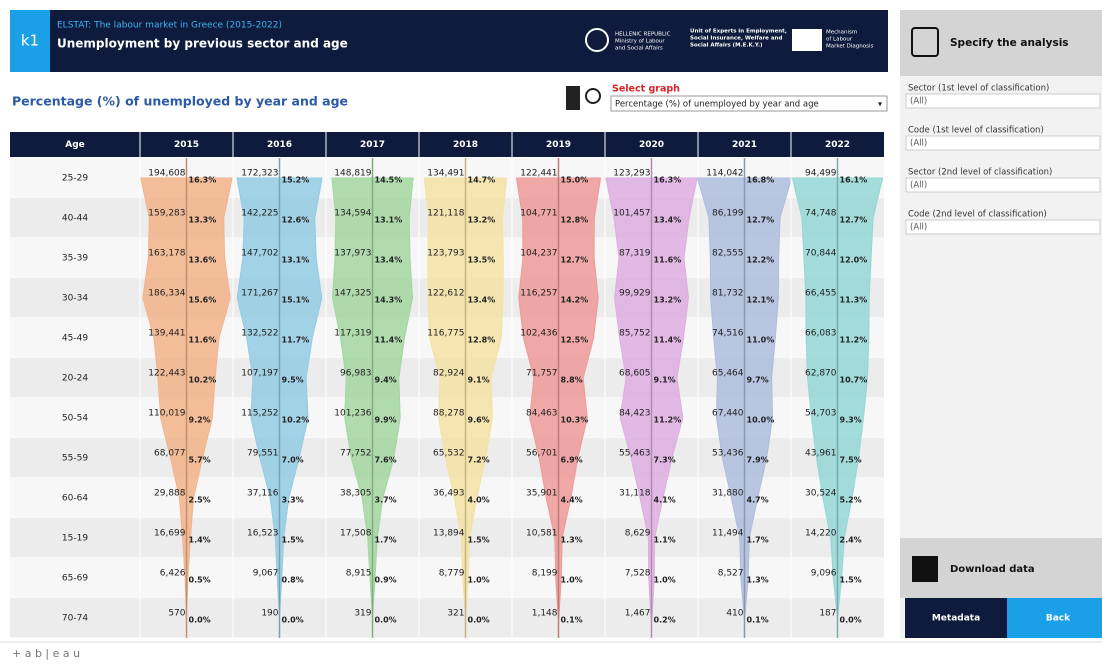  What do you see at coordinates (479, 580) in the screenshot?
I see `percent-label: 1.0%` at bounding box center [479, 580].